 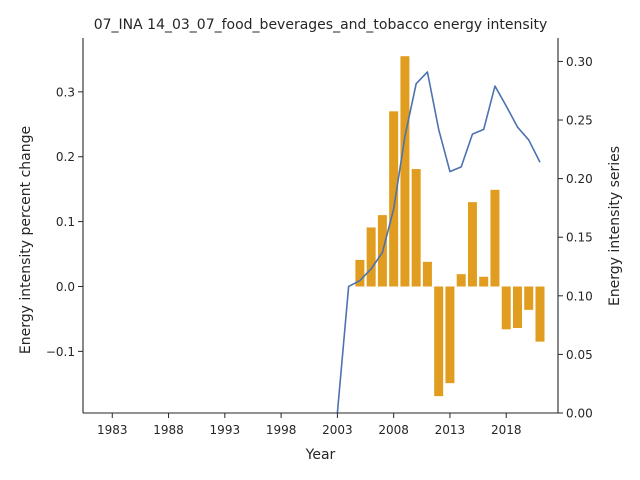 What do you see at coordinates (60, 352) in the screenshot?
I see `left-y-tick-label: −0.1` at bounding box center [60, 352].